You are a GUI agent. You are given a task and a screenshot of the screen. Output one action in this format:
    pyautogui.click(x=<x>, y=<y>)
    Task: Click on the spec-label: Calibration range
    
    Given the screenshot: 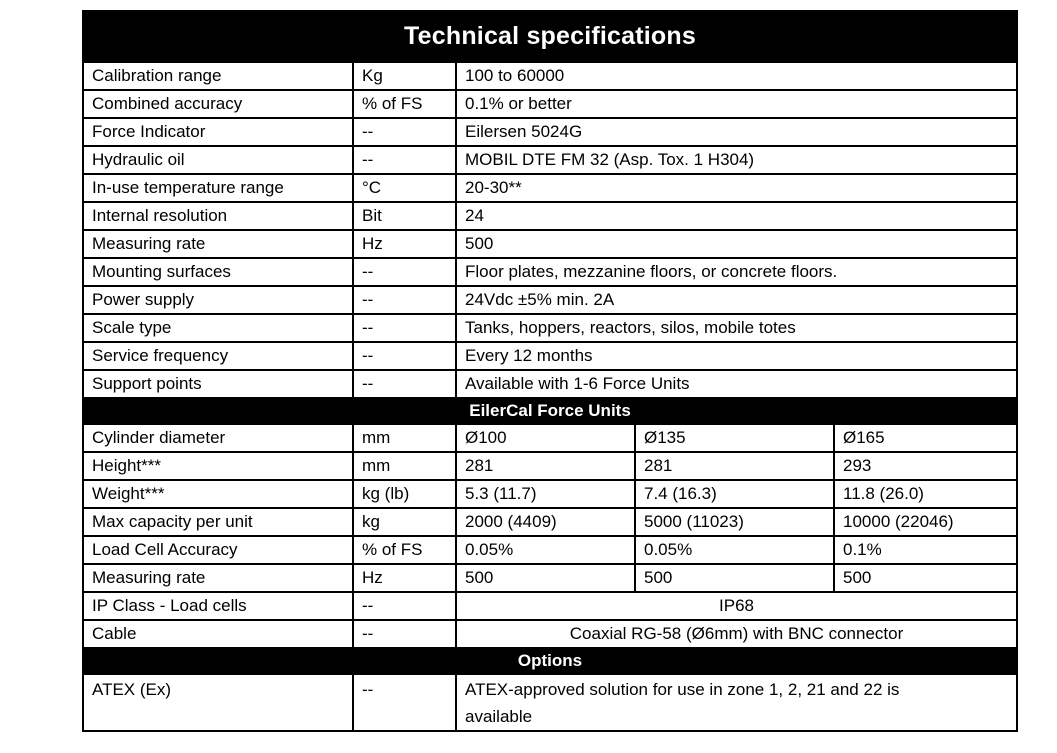 What is the action you would take?
    pyautogui.click(x=218, y=76)
    